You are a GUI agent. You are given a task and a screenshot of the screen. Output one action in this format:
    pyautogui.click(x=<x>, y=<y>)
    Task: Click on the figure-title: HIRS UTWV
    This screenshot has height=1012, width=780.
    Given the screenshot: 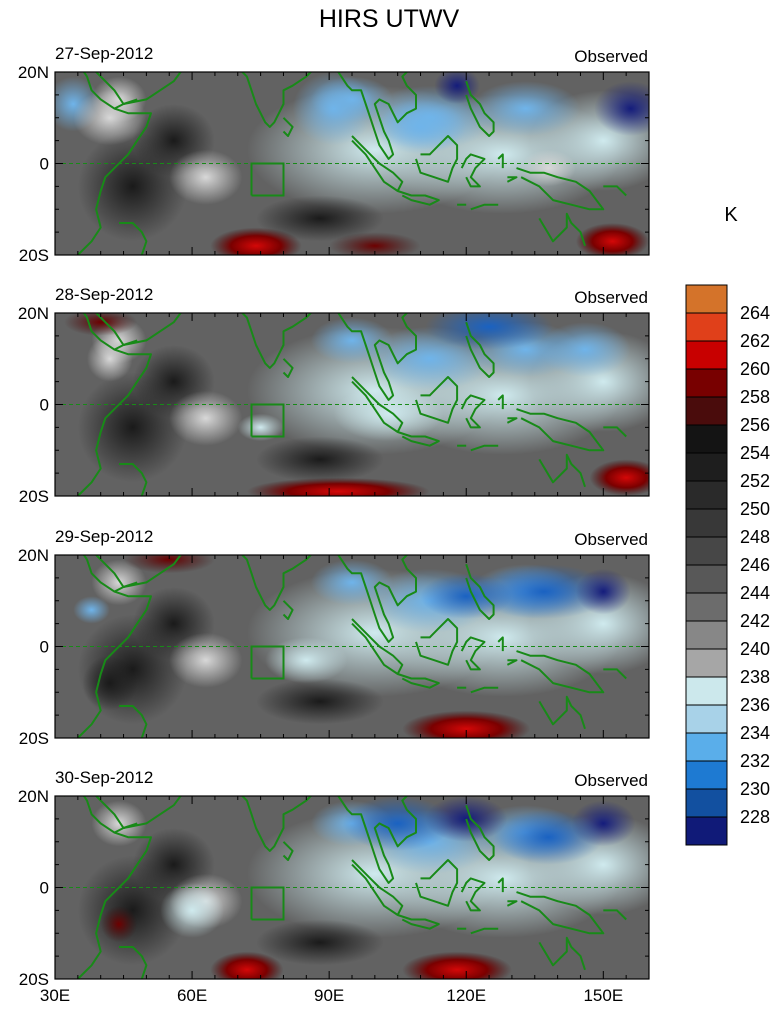 What is the action you would take?
    pyautogui.click(x=389, y=19)
    